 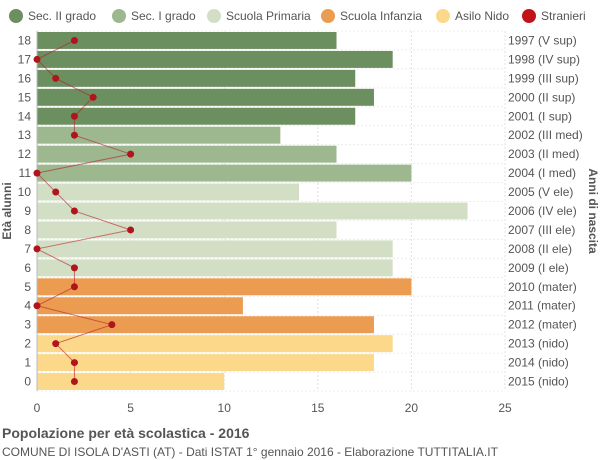 What do you see at coordinates (25, 192) in the screenshot?
I see `age-tick-label: 10` at bounding box center [25, 192].